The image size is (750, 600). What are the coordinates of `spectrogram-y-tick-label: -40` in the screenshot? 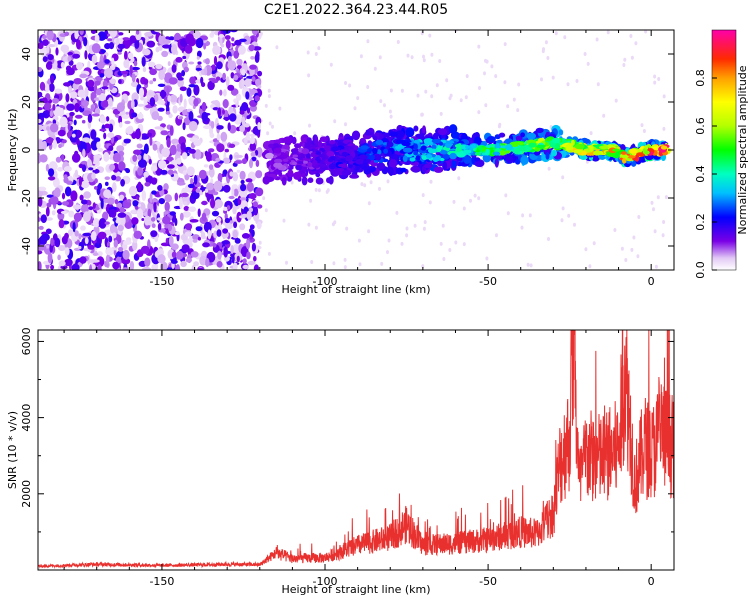 It's located at (26, 246).